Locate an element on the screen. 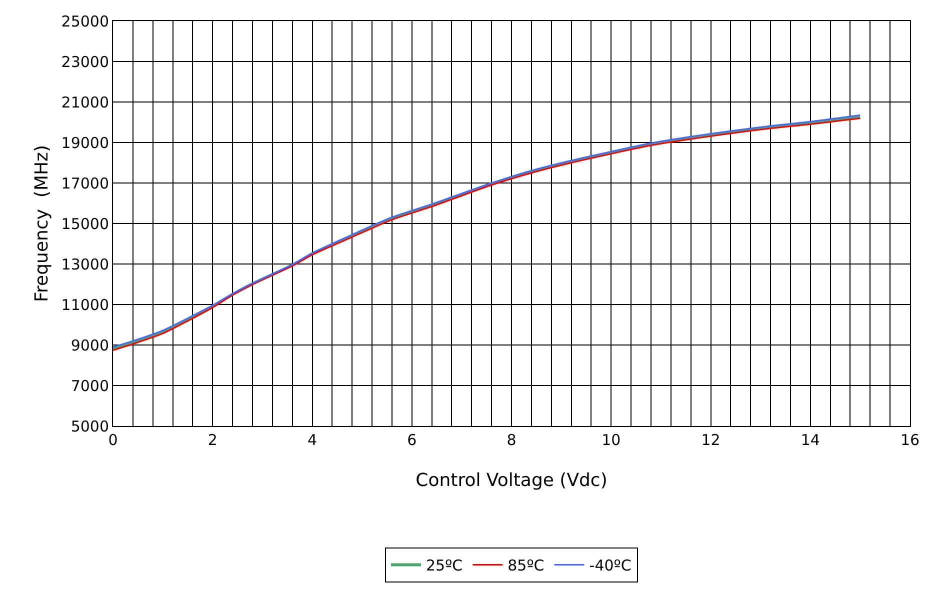  y-tick-label: 11000 is located at coordinates (85, 305).